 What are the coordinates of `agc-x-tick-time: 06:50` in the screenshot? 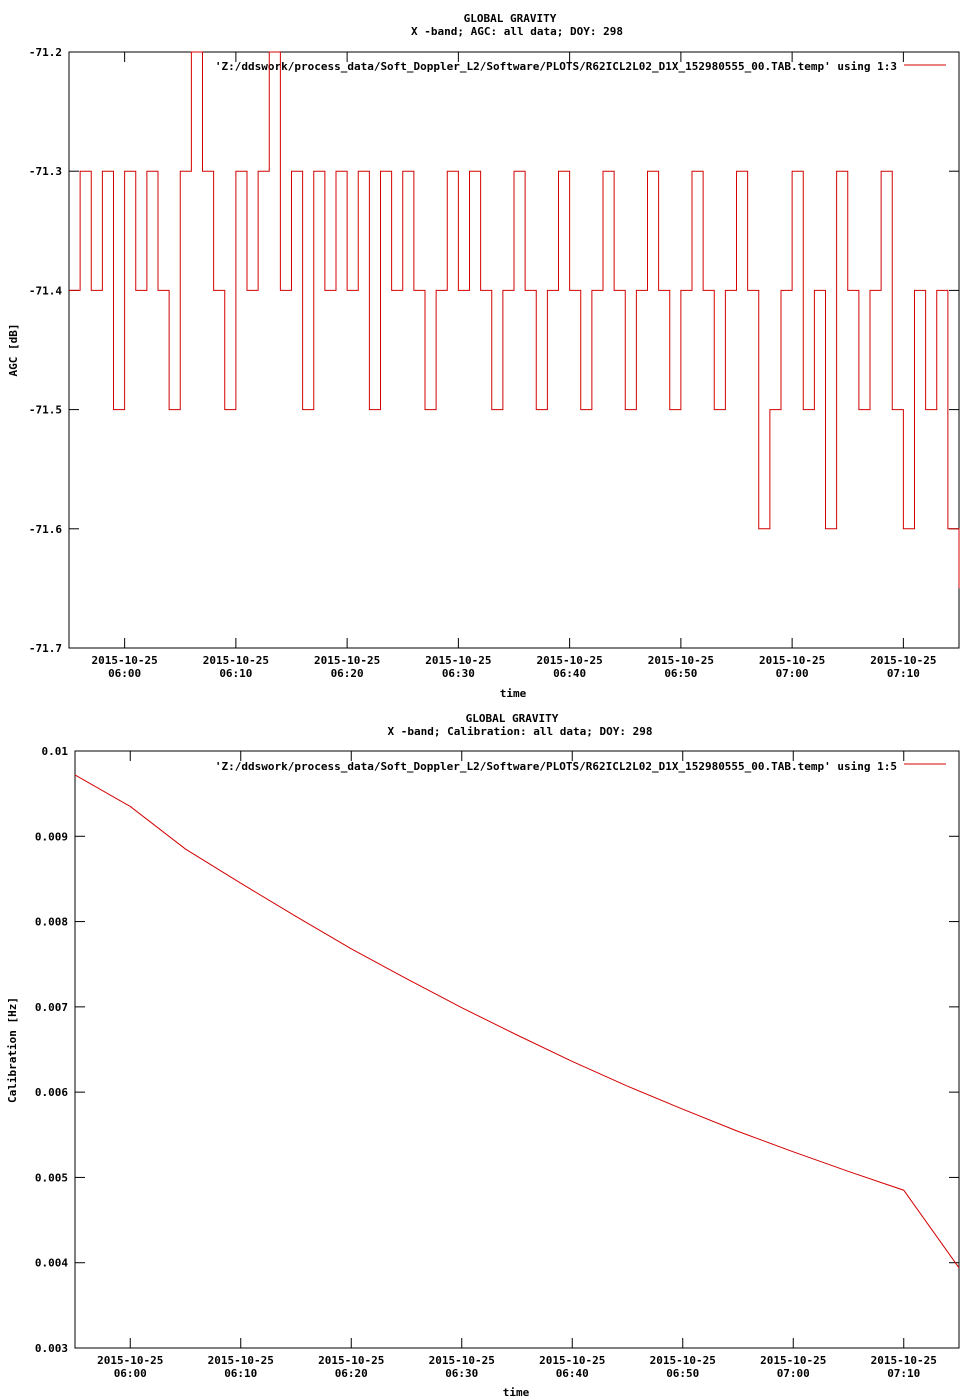 It's located at (680, 673).